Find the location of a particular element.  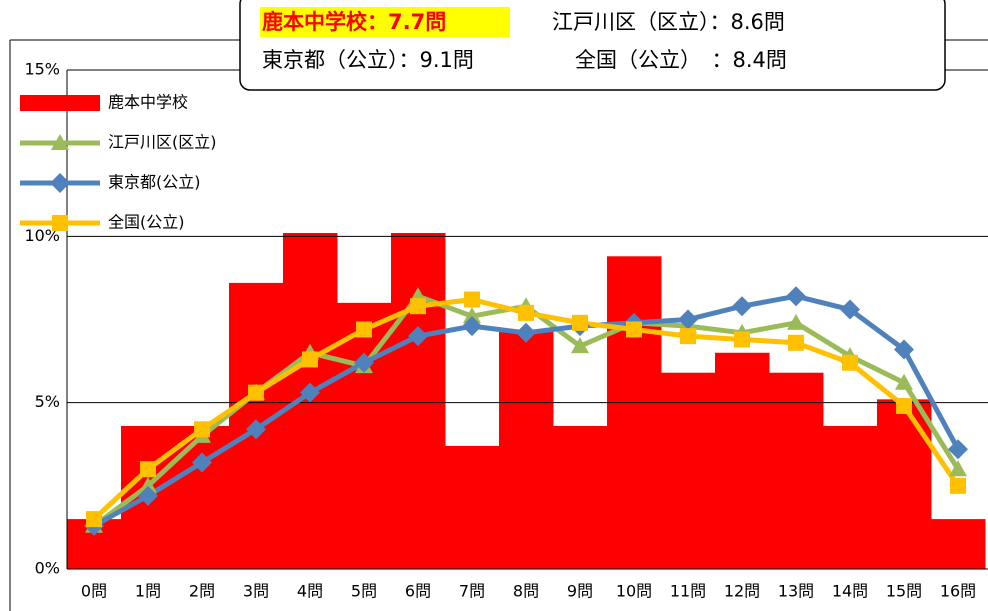

x-tick-label: 4問 is located at coordinates (310, 591).